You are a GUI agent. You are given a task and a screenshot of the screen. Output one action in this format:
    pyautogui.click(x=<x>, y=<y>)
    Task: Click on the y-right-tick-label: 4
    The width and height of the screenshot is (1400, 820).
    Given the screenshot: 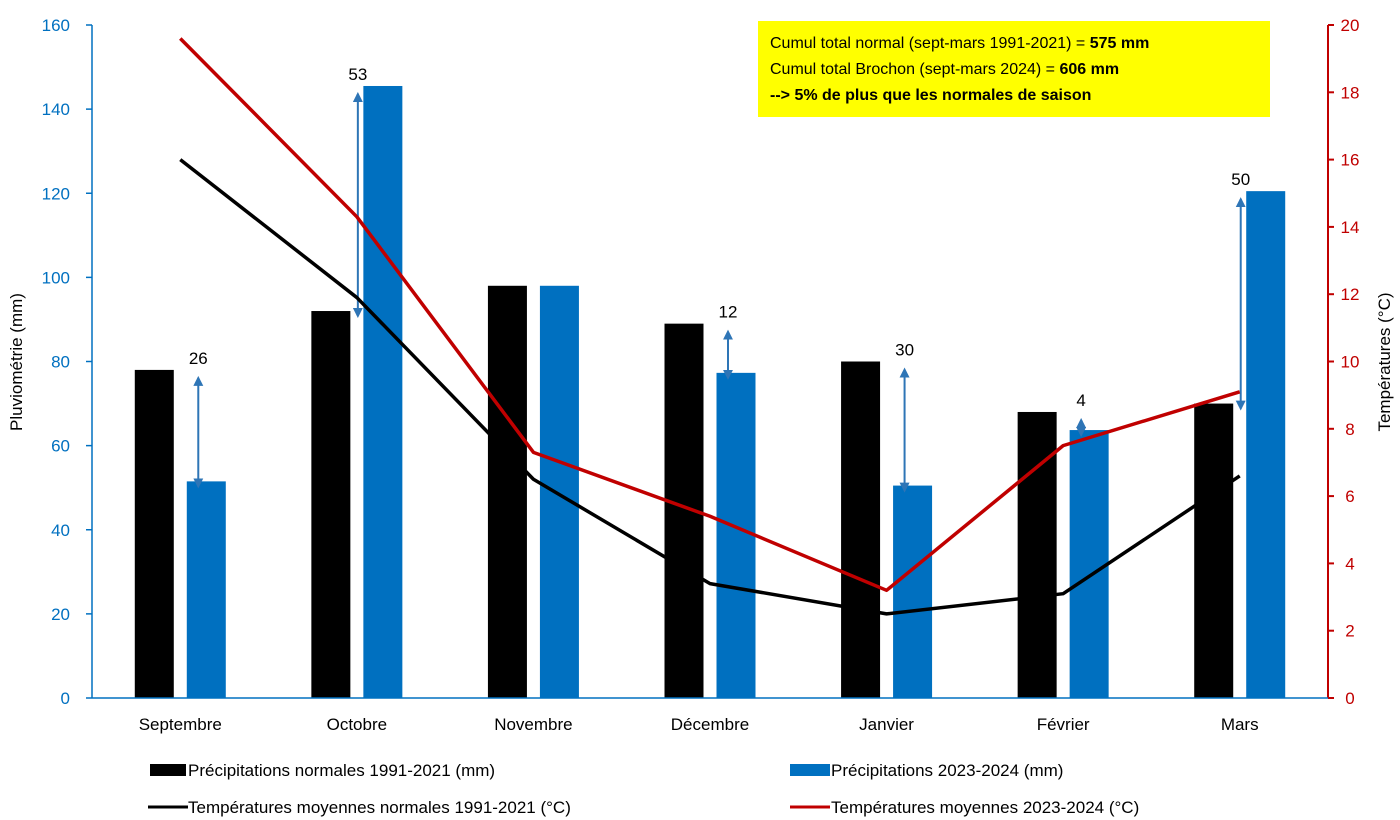 What is the action you would take?
    pyautogui.click(x=1349, y=563)
    